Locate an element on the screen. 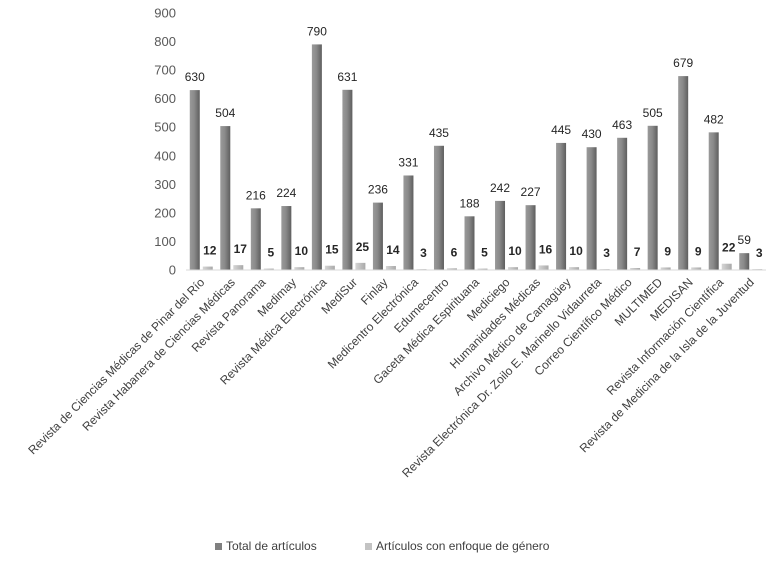 The image size is (783, 566). data-label-gender: 6 is located at coordinates (454, 252).